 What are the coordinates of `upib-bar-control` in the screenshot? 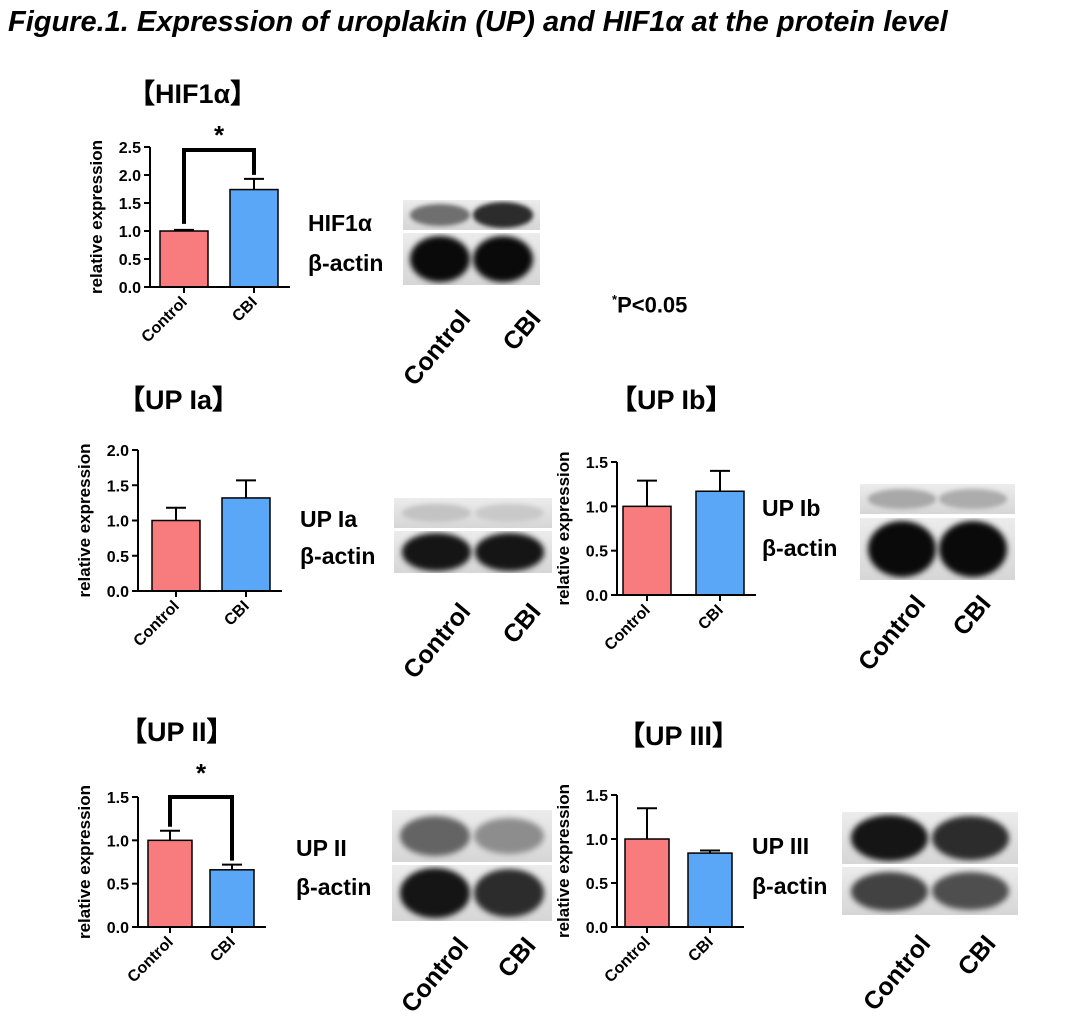 It's located at (647, 550).